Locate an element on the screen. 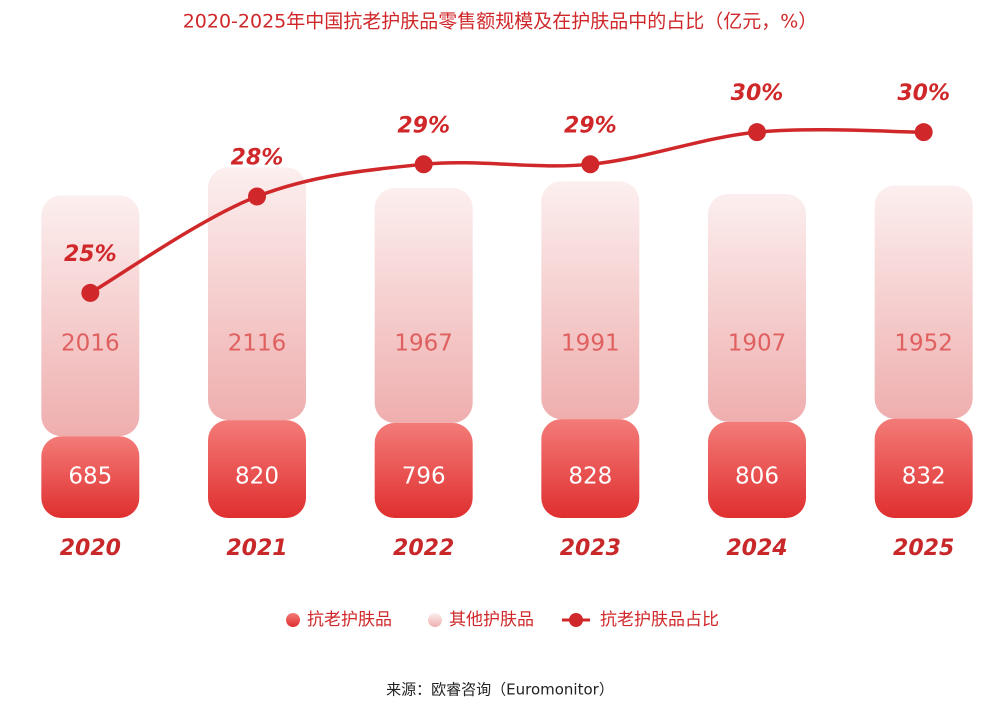 The width and height of the screenshot is (1001, 714). value-label: 685 is located at coordinates (90, 477).